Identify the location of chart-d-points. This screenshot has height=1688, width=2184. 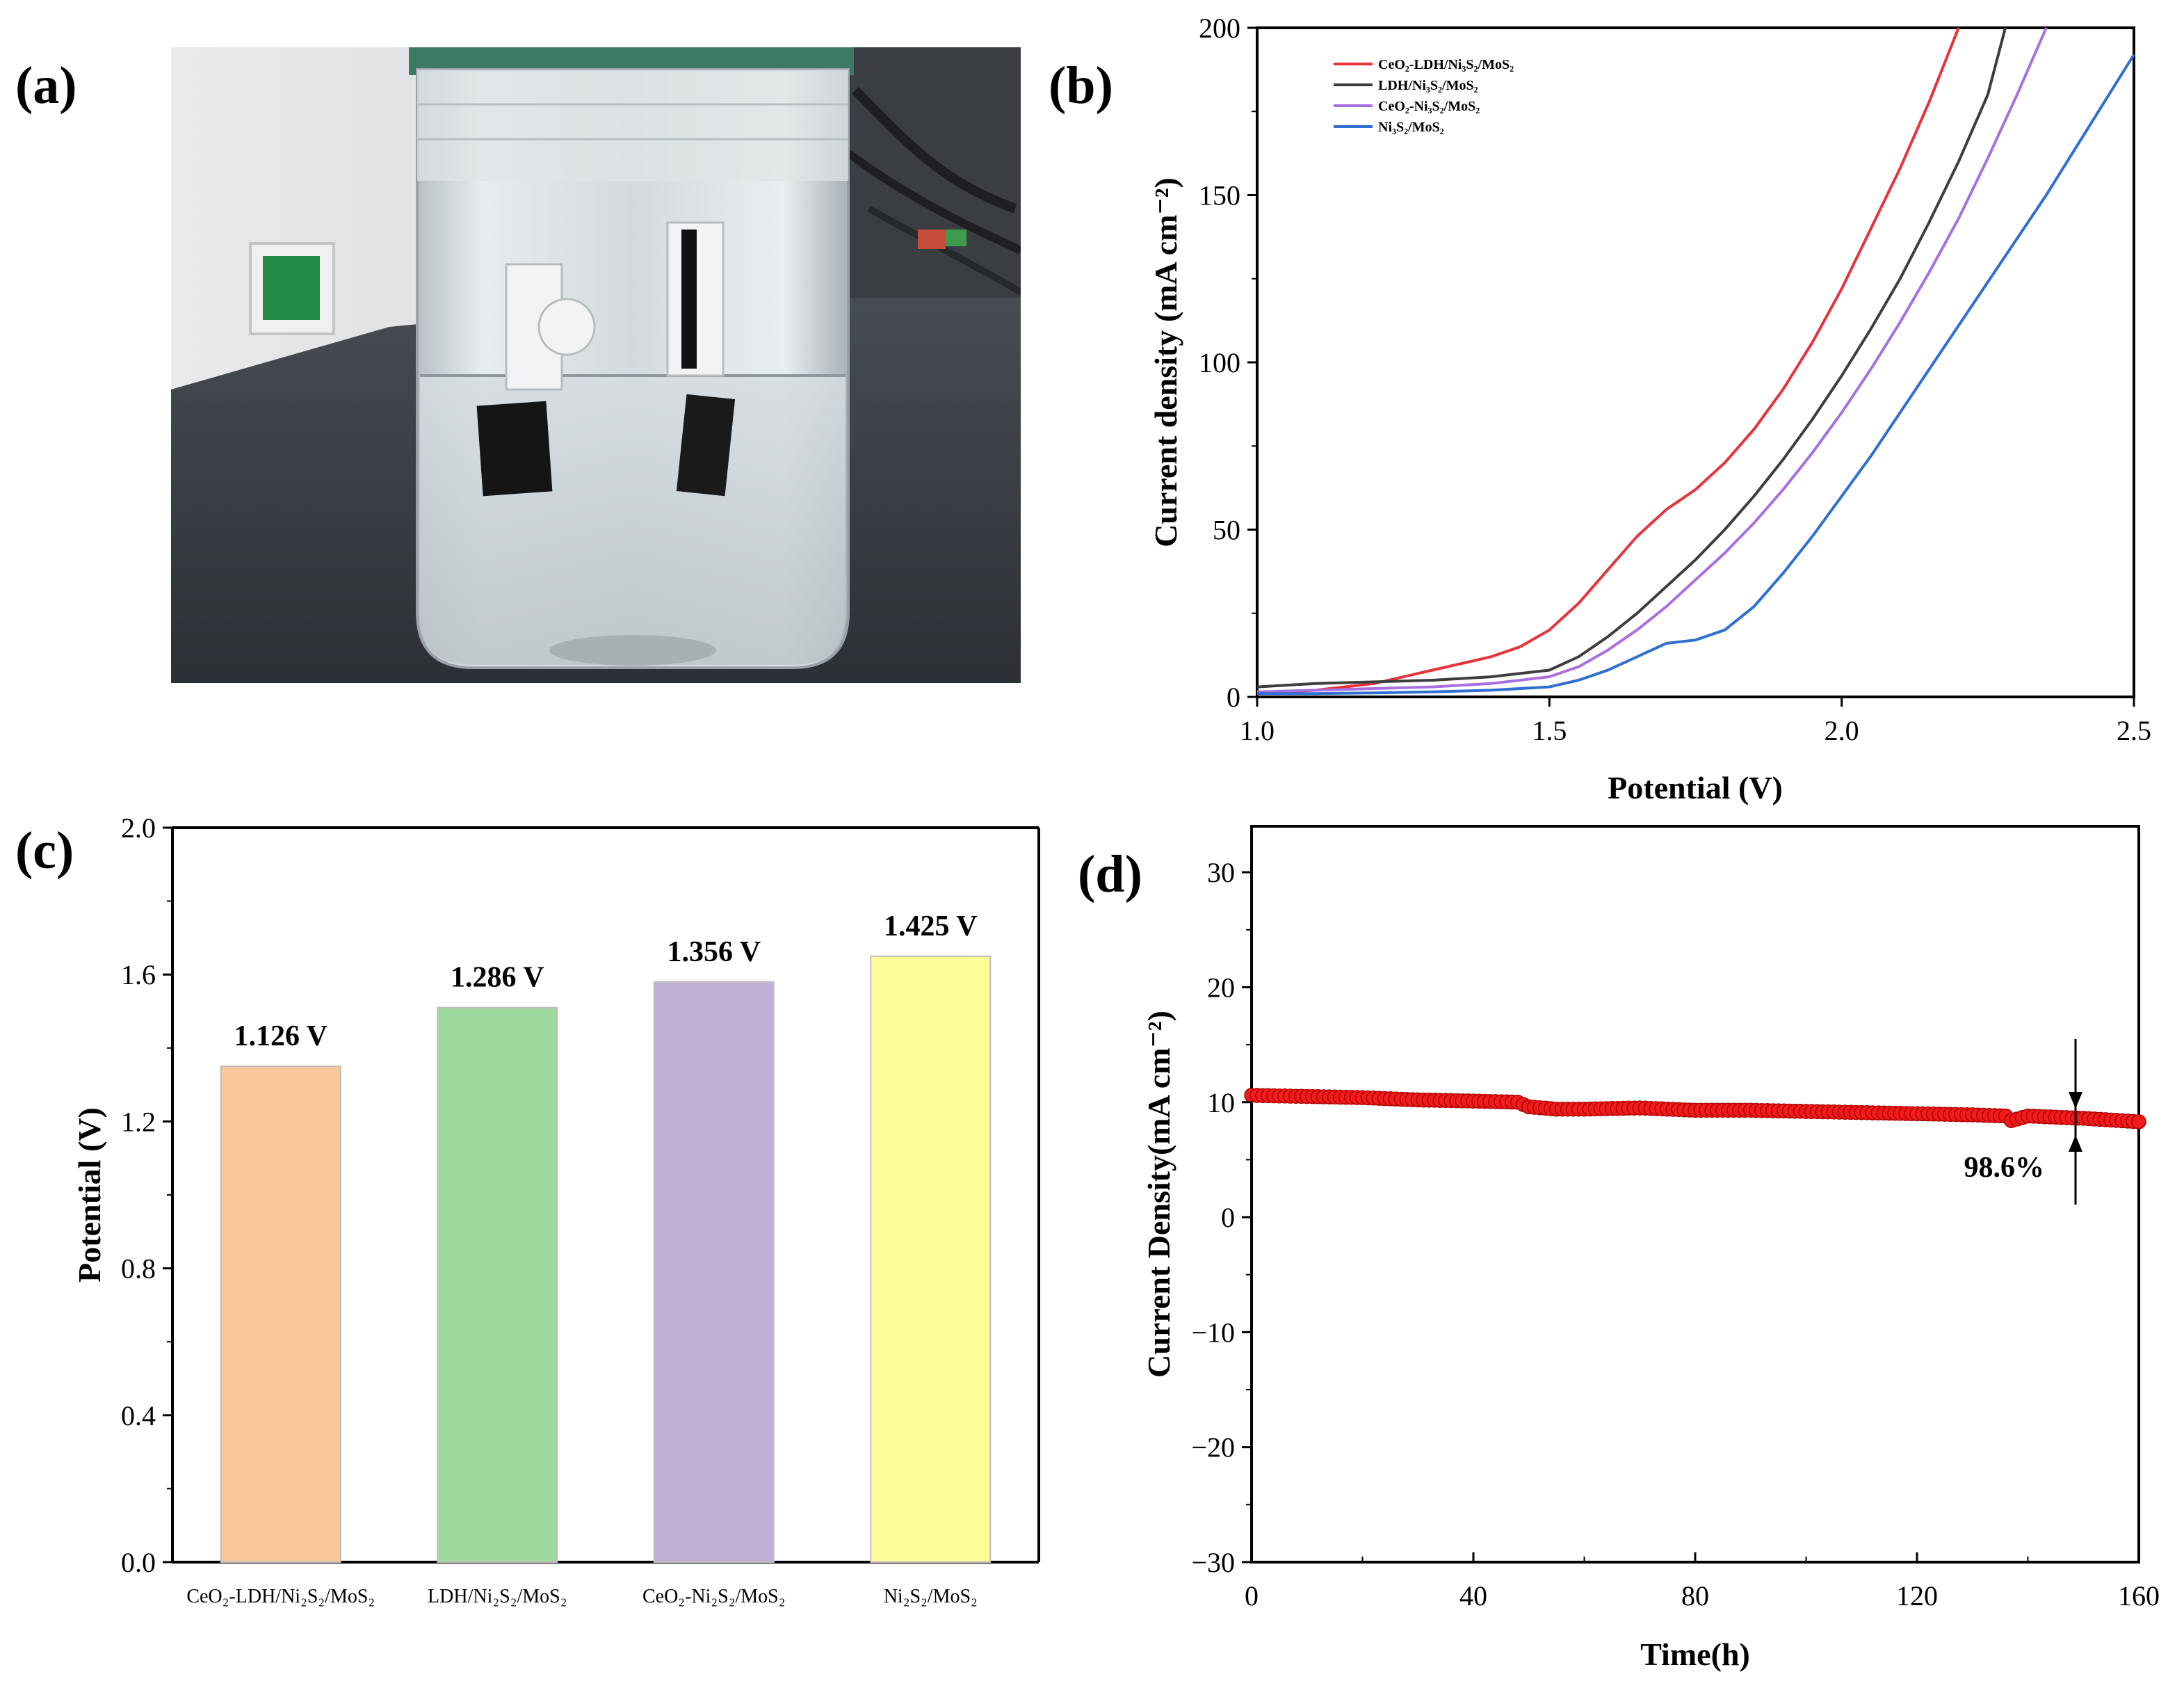
(1695, 1109).